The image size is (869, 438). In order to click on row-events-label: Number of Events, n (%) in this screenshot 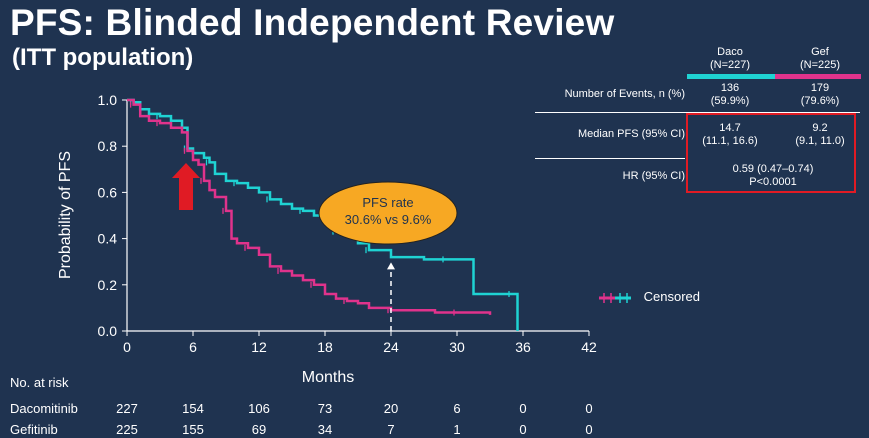, I will do `click(624, 94)`.